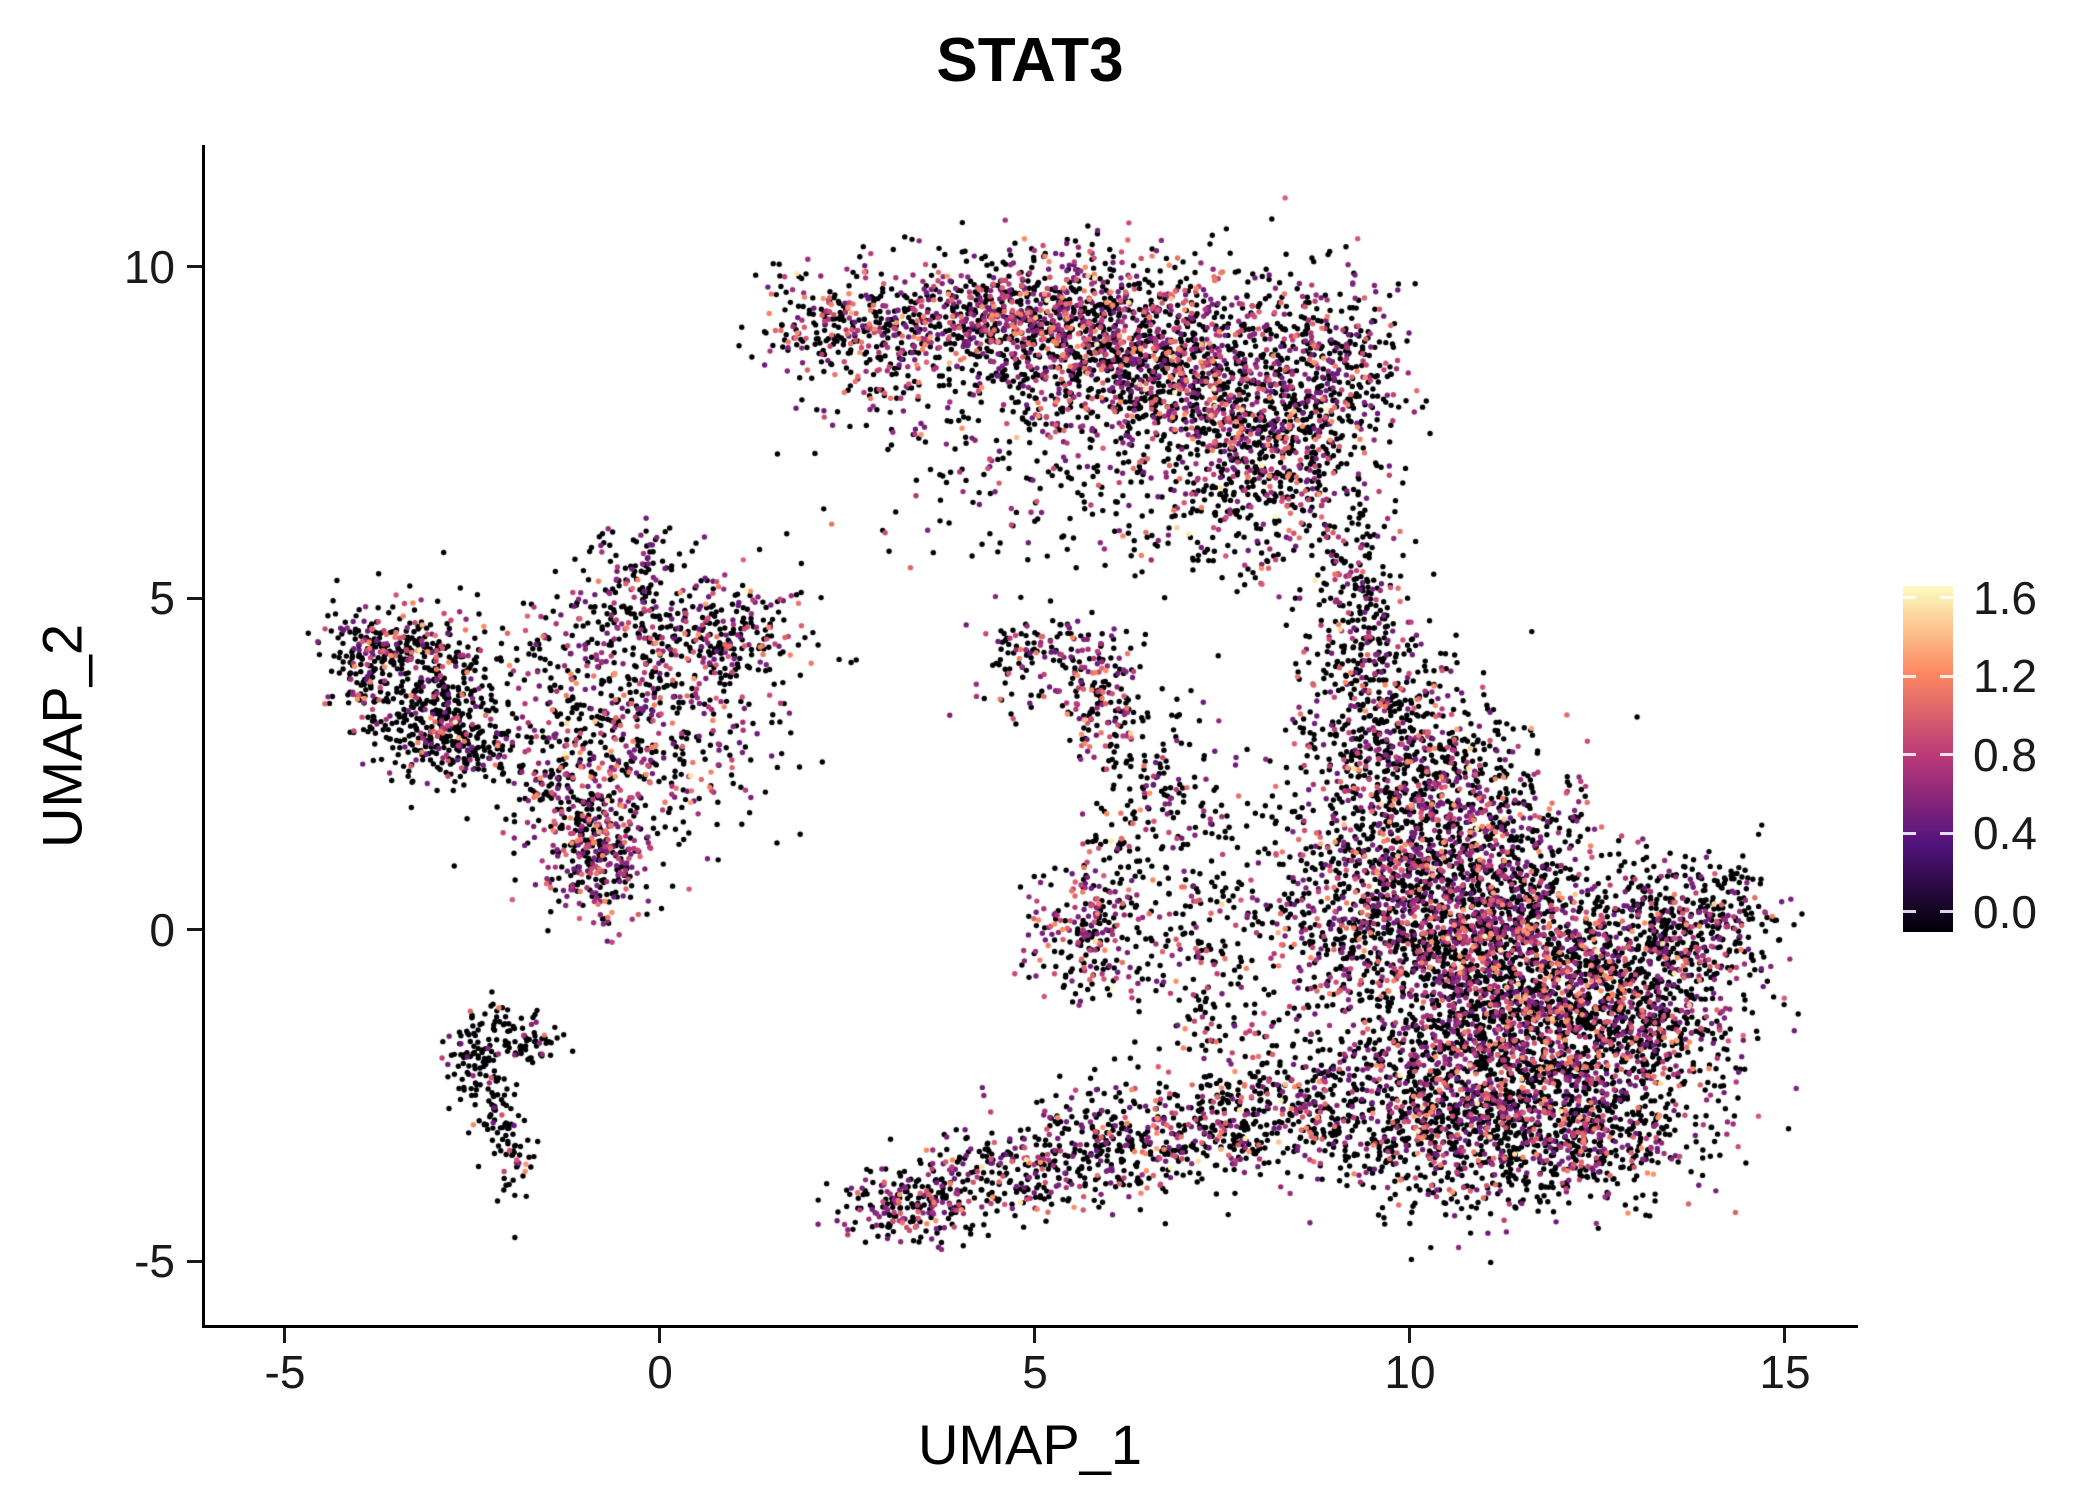  I want to click on x-axis-line, so click(1030, 1326).